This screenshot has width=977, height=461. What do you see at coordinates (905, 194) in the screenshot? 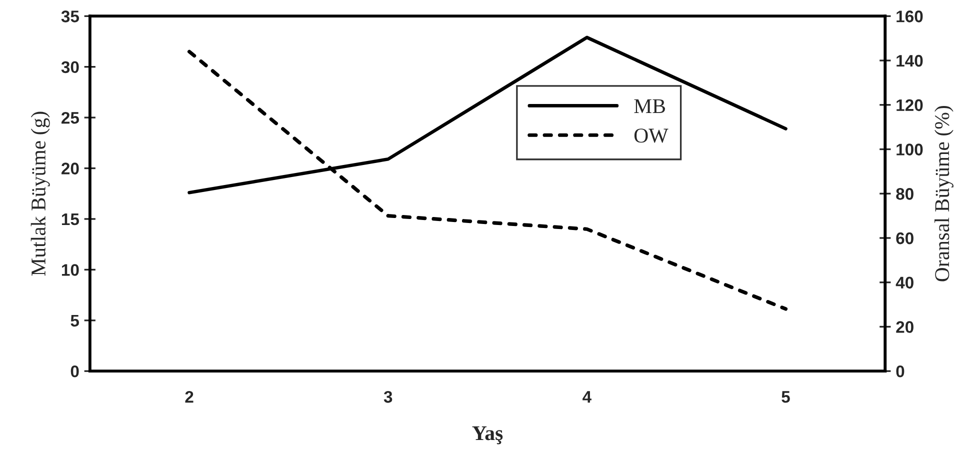
I see `y2-tick-label: 80` at bounding box center [905, 194].